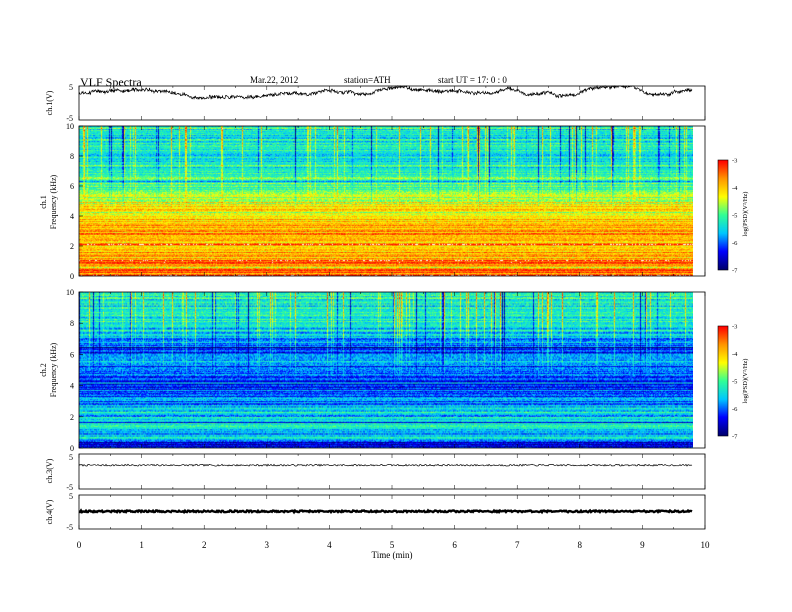 The width and height of the screenshot is (792, 612). I want to click on x-tick-label-2: 2, so click(204, 545).